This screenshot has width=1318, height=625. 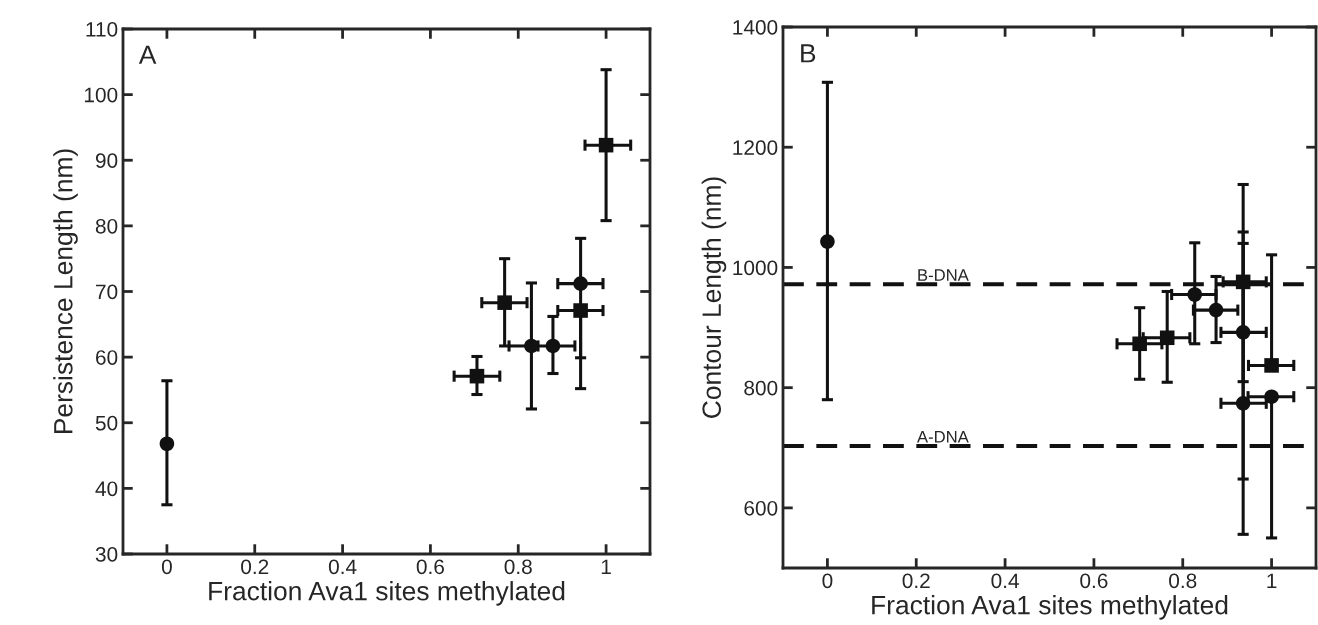 What do you see at coordinates (107, 292) in the screenshot?
I see `y-tick-label: 70` at bounding box center [107, 292].